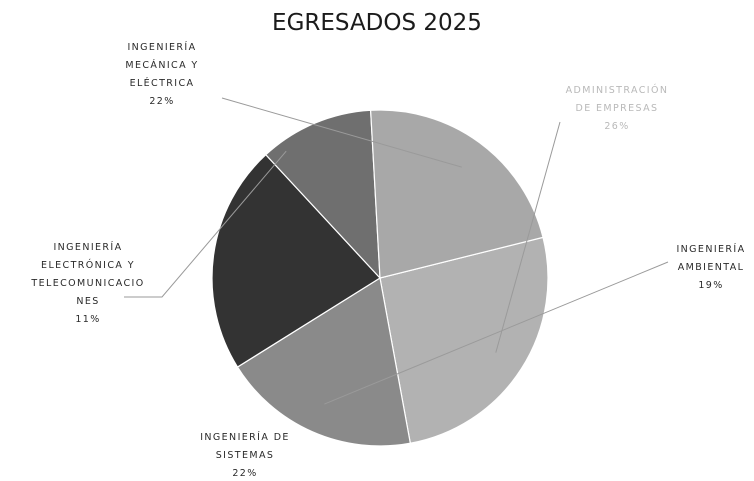 This screenshot has width=754, height=481. Describe the element at coordinates (87, 247) in the screenshot. I see `slice-label-3-line-0: INGENIERÍA` at that location.